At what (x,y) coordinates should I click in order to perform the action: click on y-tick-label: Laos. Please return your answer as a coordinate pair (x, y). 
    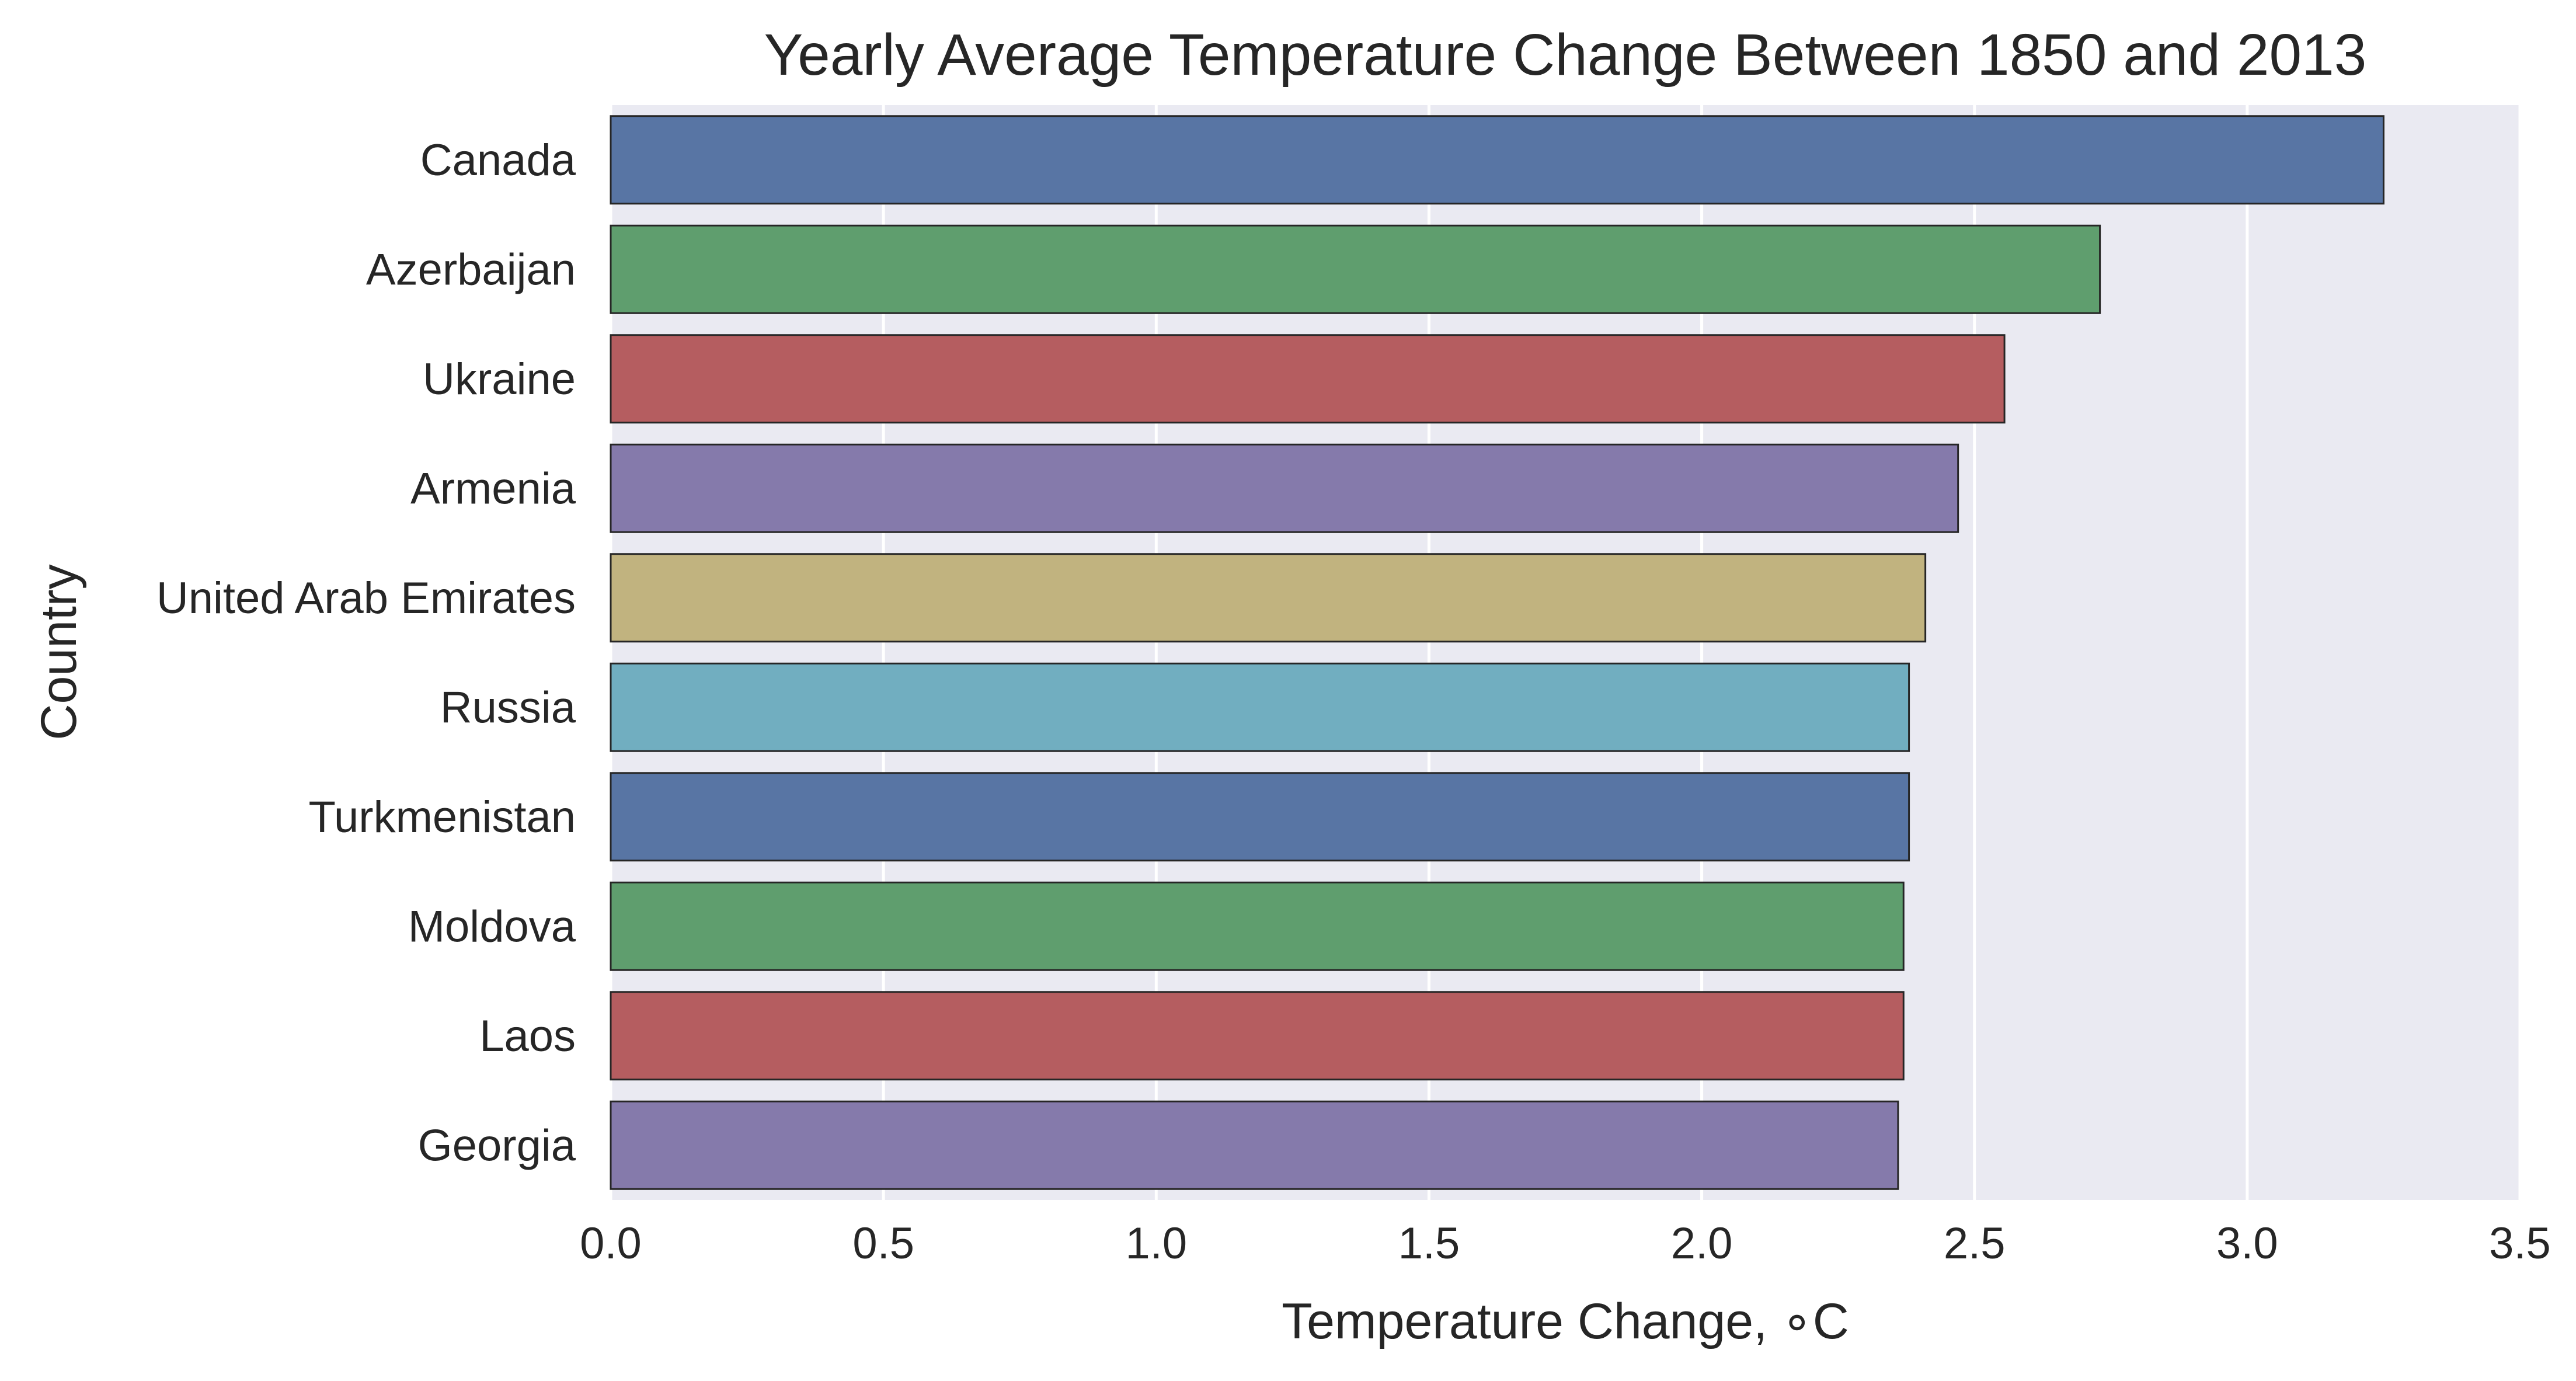
    Looking at the image, I should click on (527, 1036).